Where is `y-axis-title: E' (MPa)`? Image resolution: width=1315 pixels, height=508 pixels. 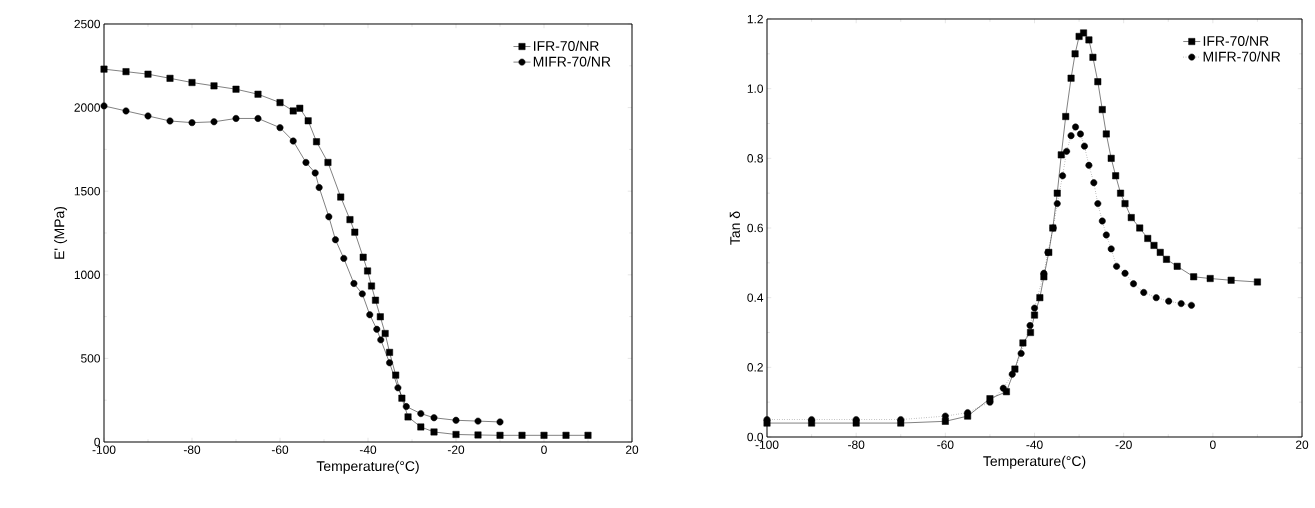
y-axis-title: E' (MPa) is located at coordinates (61, 232).